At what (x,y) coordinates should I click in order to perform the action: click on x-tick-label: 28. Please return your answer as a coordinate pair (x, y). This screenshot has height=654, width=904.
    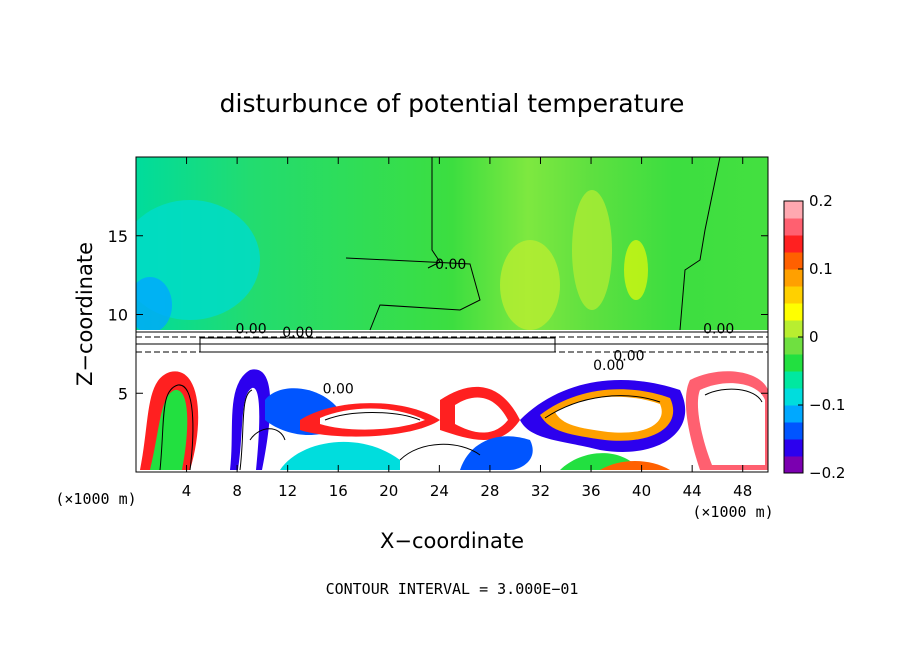
    Looking at the image, I should click on (489, 491).